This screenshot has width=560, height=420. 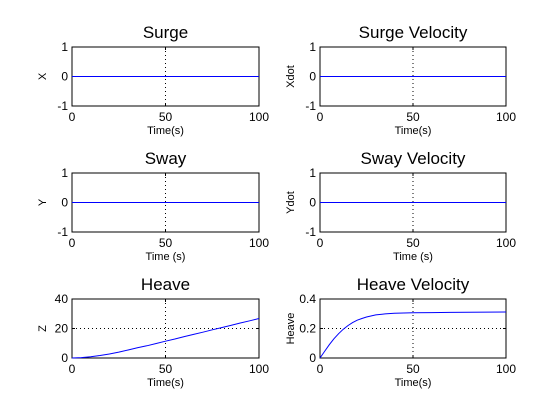 What do you see at coordinates (413, 158) in the screenshot?
I see `chart-title: Sway Velocity` at bounding box center [413, 158].